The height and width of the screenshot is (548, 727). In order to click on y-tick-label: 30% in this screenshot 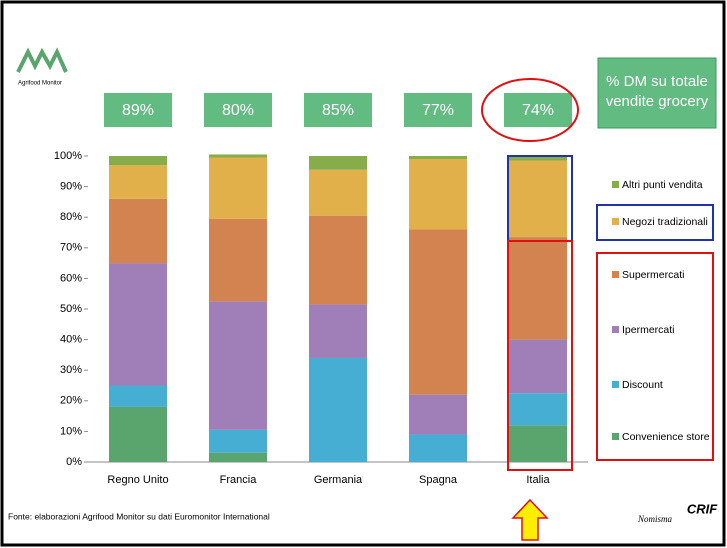, I will do `click(71, 370)`.